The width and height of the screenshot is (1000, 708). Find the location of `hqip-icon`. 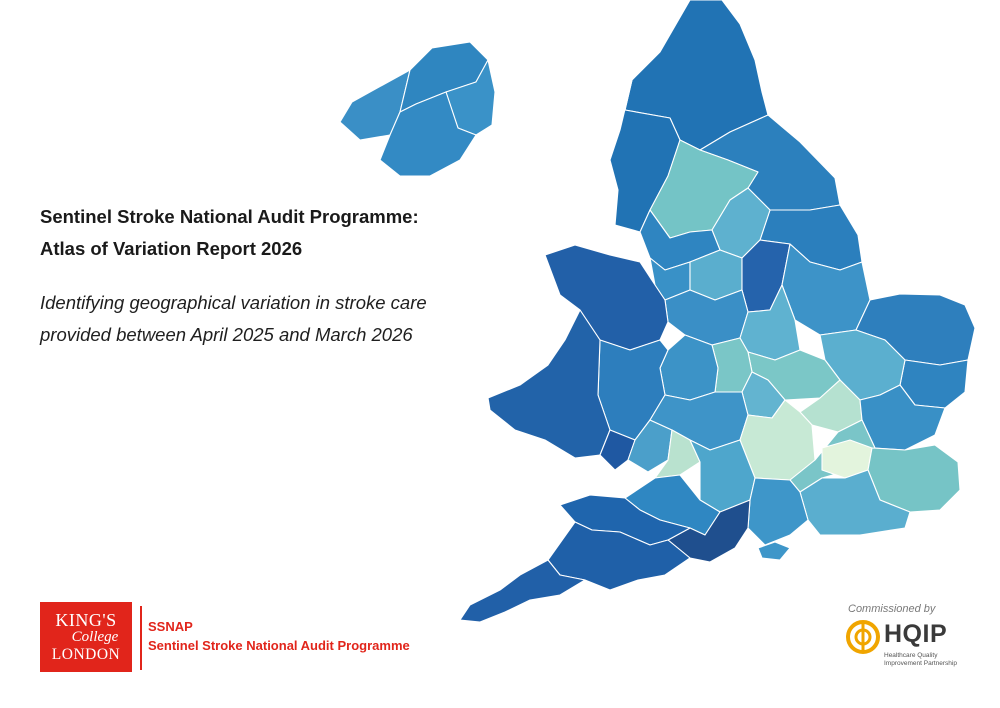

hqip-icon is located at coordinates (863, 637).